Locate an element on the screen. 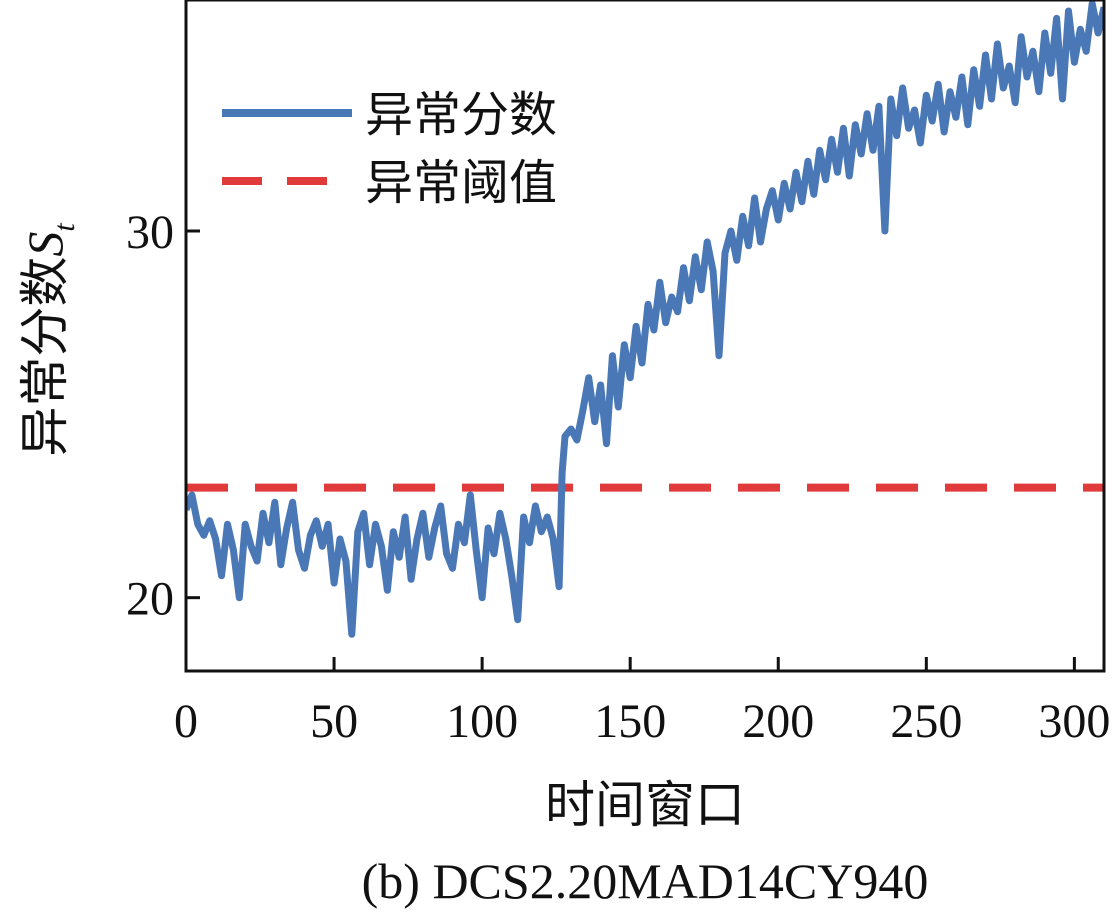  x-tick-label: 50 is located at coordinates (334, 721).